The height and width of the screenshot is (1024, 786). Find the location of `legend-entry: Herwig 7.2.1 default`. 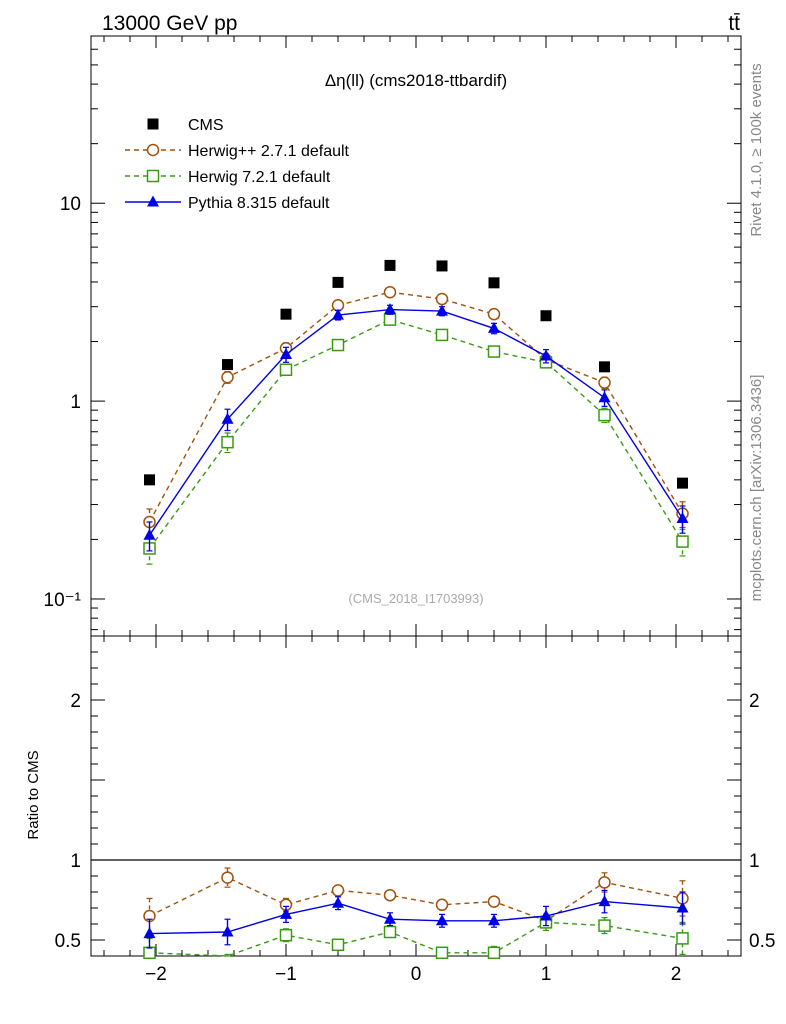

legend-entry: Herwig 7.2.1 default is located at coordinates (228, 177).